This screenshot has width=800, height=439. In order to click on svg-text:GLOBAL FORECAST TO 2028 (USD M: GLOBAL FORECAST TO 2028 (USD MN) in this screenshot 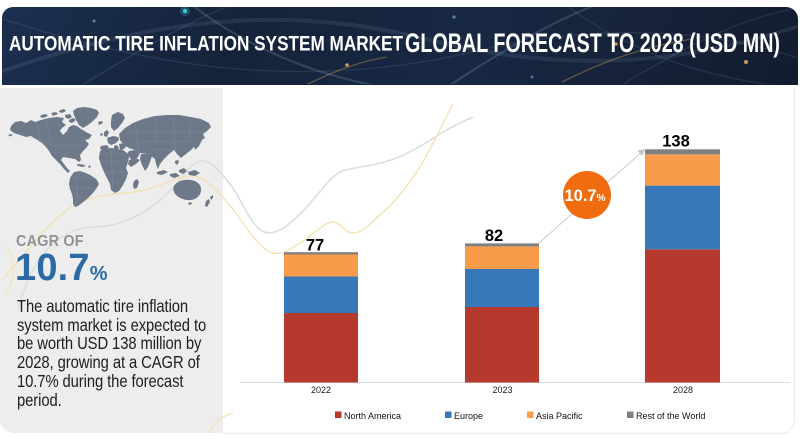, I will do `click(592, 43)`.